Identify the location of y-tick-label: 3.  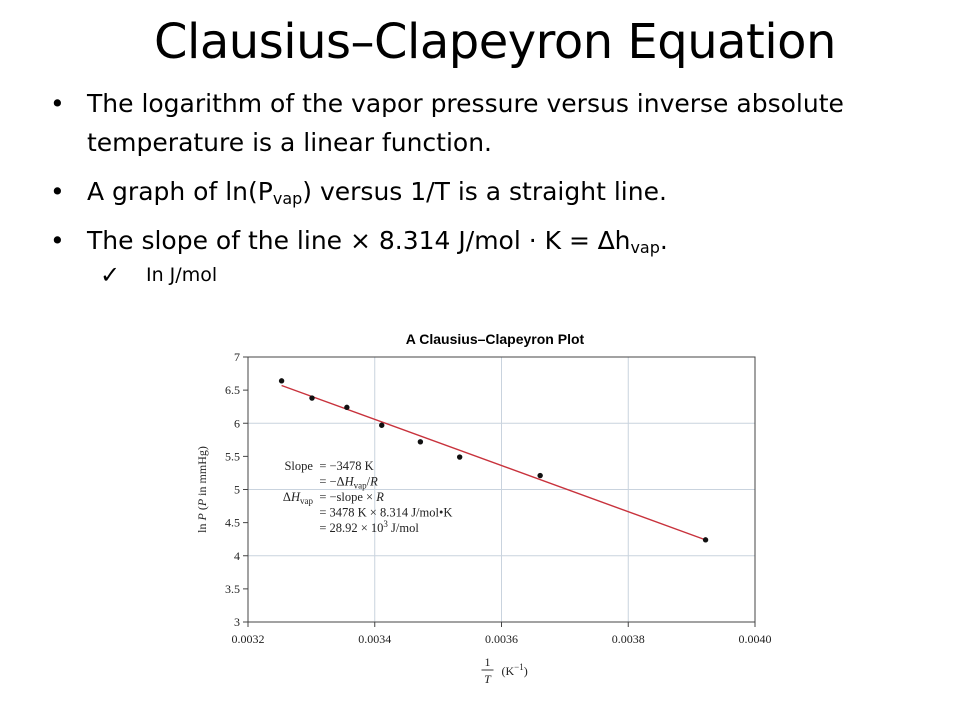
(237, 622).